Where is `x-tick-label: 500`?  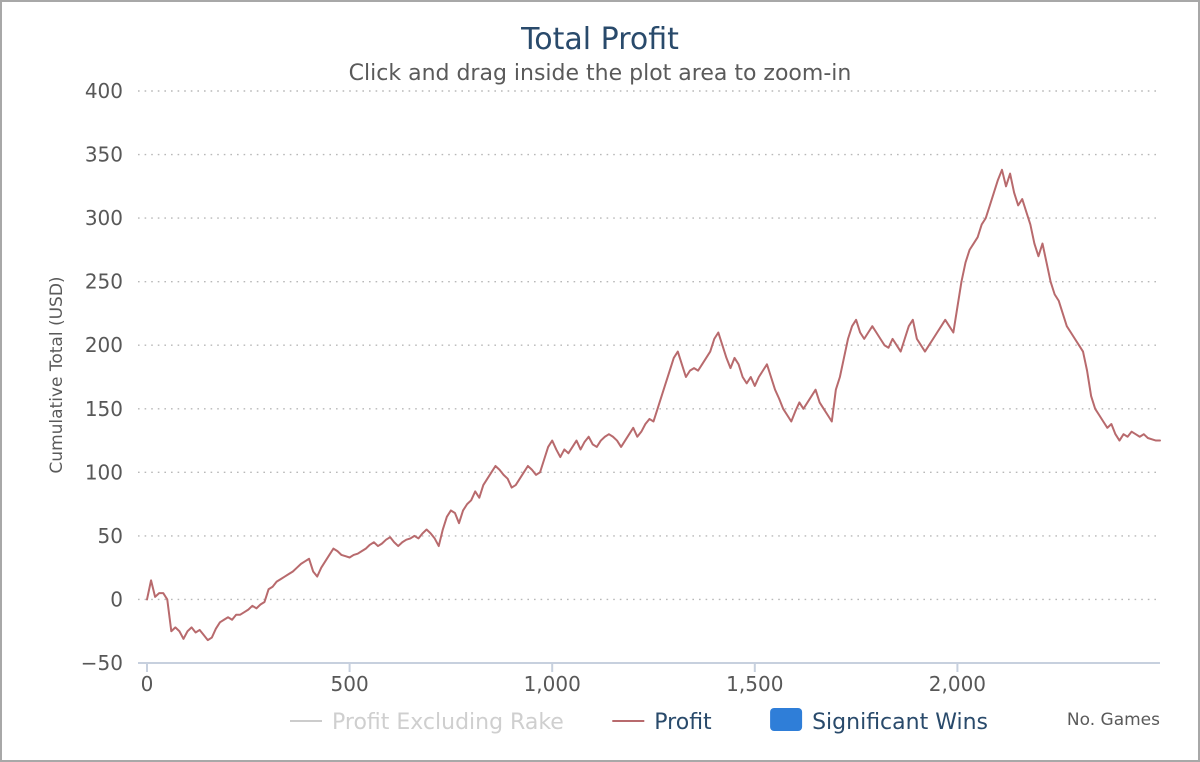
x-tick-label: 500 is located at coordinates (350, 684).